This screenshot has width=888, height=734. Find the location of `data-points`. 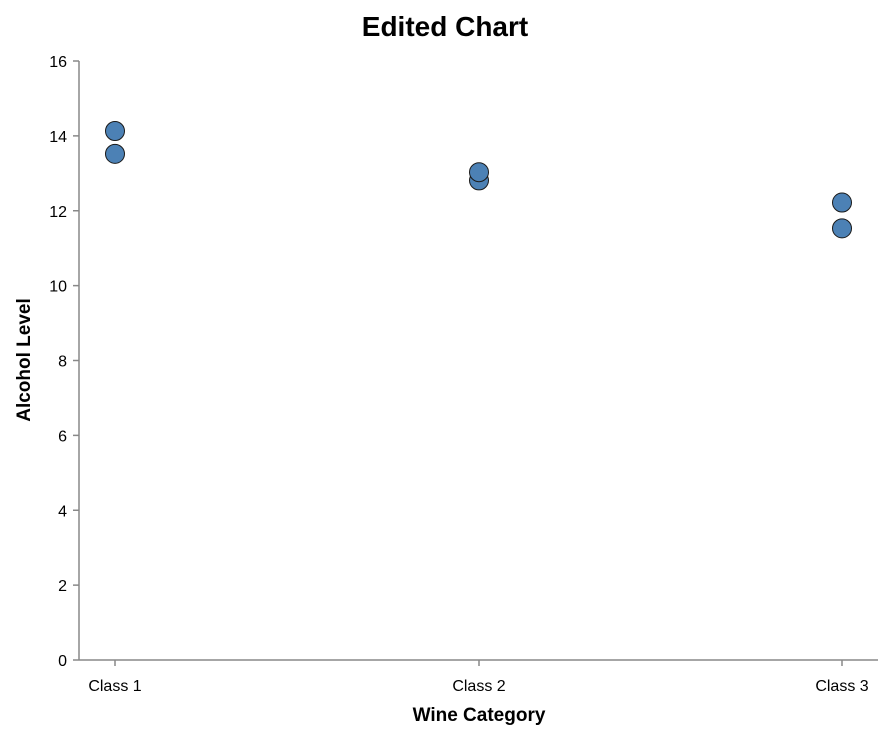

data-points is located at coordinates (478, 180).